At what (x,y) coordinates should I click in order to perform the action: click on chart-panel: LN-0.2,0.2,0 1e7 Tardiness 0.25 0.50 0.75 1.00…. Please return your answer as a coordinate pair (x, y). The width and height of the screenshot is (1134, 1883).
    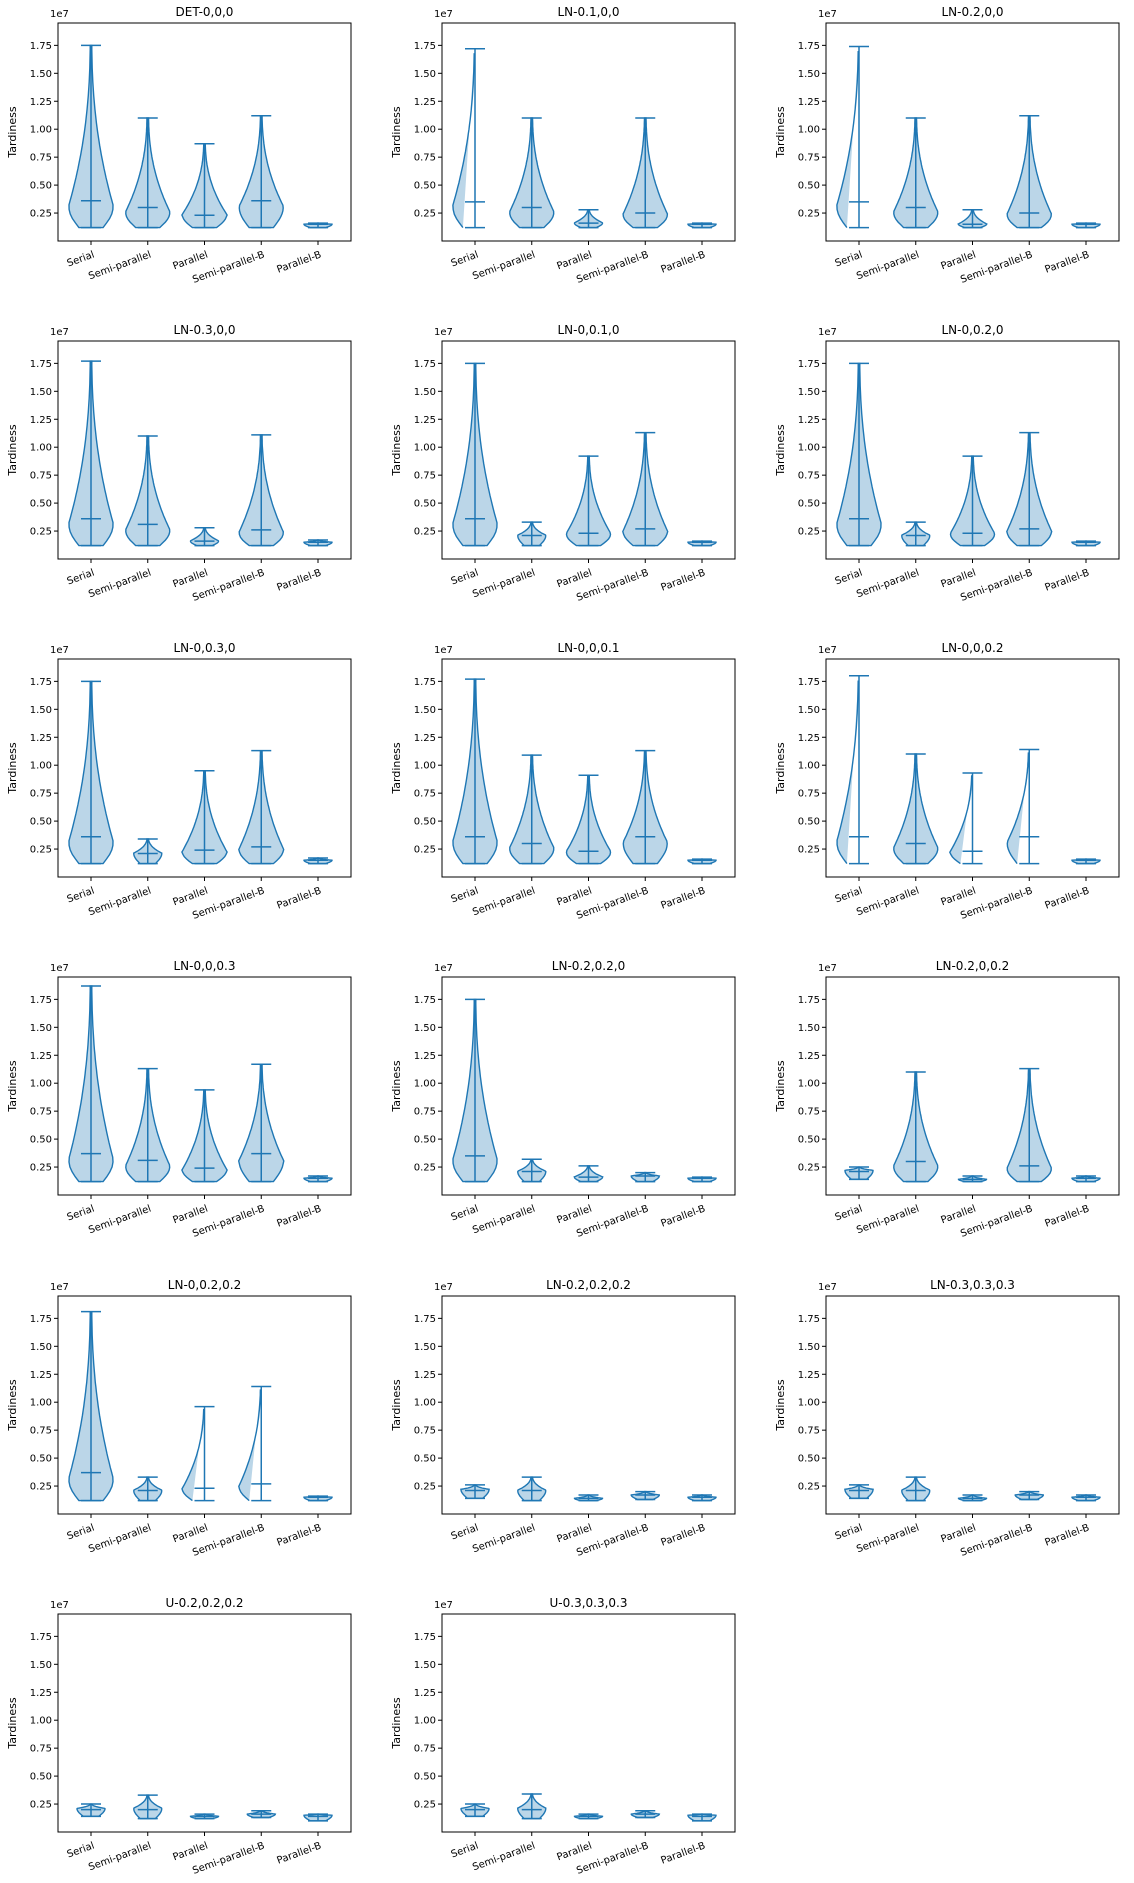
    Looking at the image, I should click on (563, 1099).